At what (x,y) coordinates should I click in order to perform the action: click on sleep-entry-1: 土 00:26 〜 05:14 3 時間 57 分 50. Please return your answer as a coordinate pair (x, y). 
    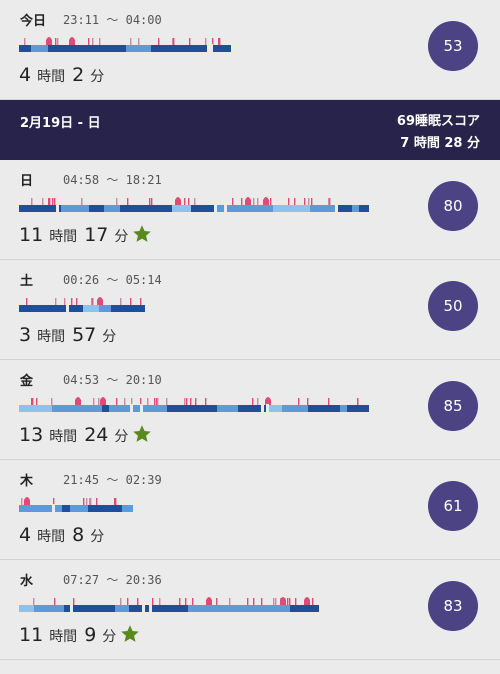
    Looking at the image, I should click on (250, 310).